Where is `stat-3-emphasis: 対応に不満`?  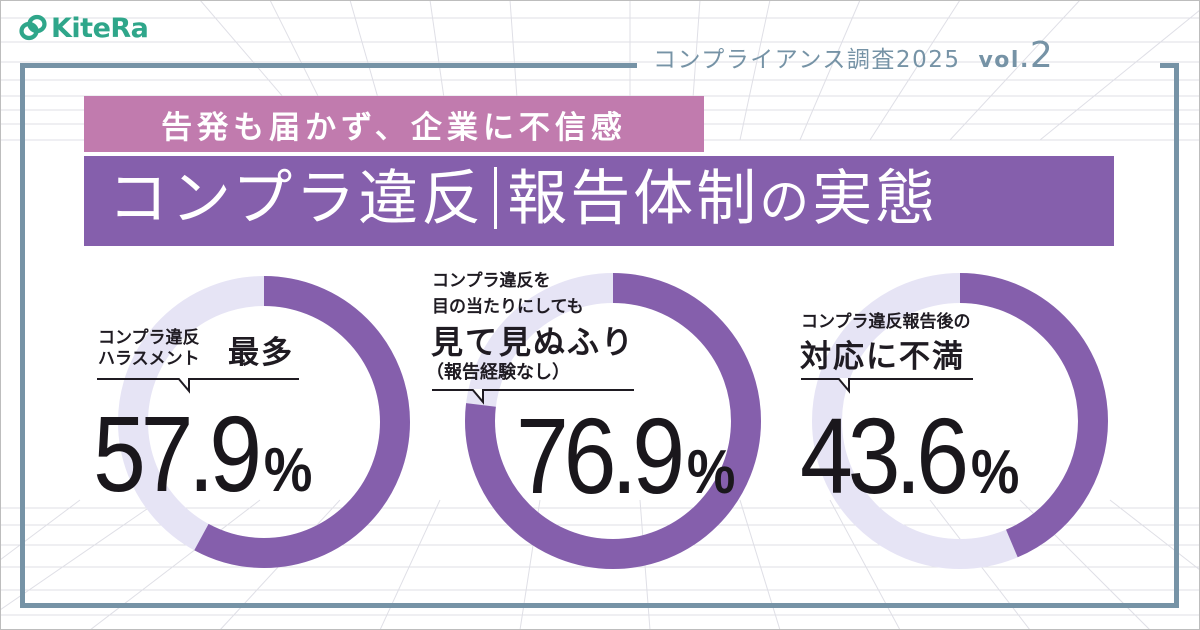 stat-3-emphasis: 対応に不満 is located at coordinates (882, 357).